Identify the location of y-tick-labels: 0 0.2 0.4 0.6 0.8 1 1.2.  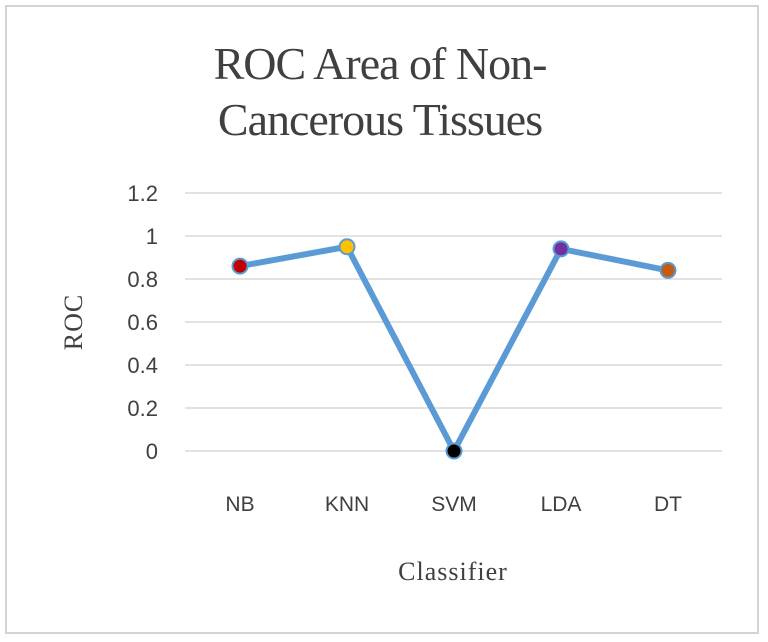
(142, 322).